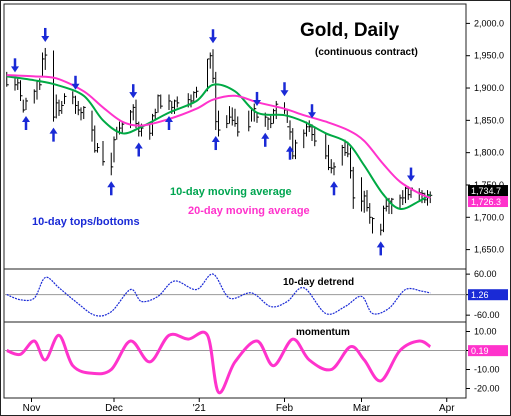  Describe the element at coordinates (489, 153) in the screenshot. I see `price-y-tick-label: 1,800.0` at that location.